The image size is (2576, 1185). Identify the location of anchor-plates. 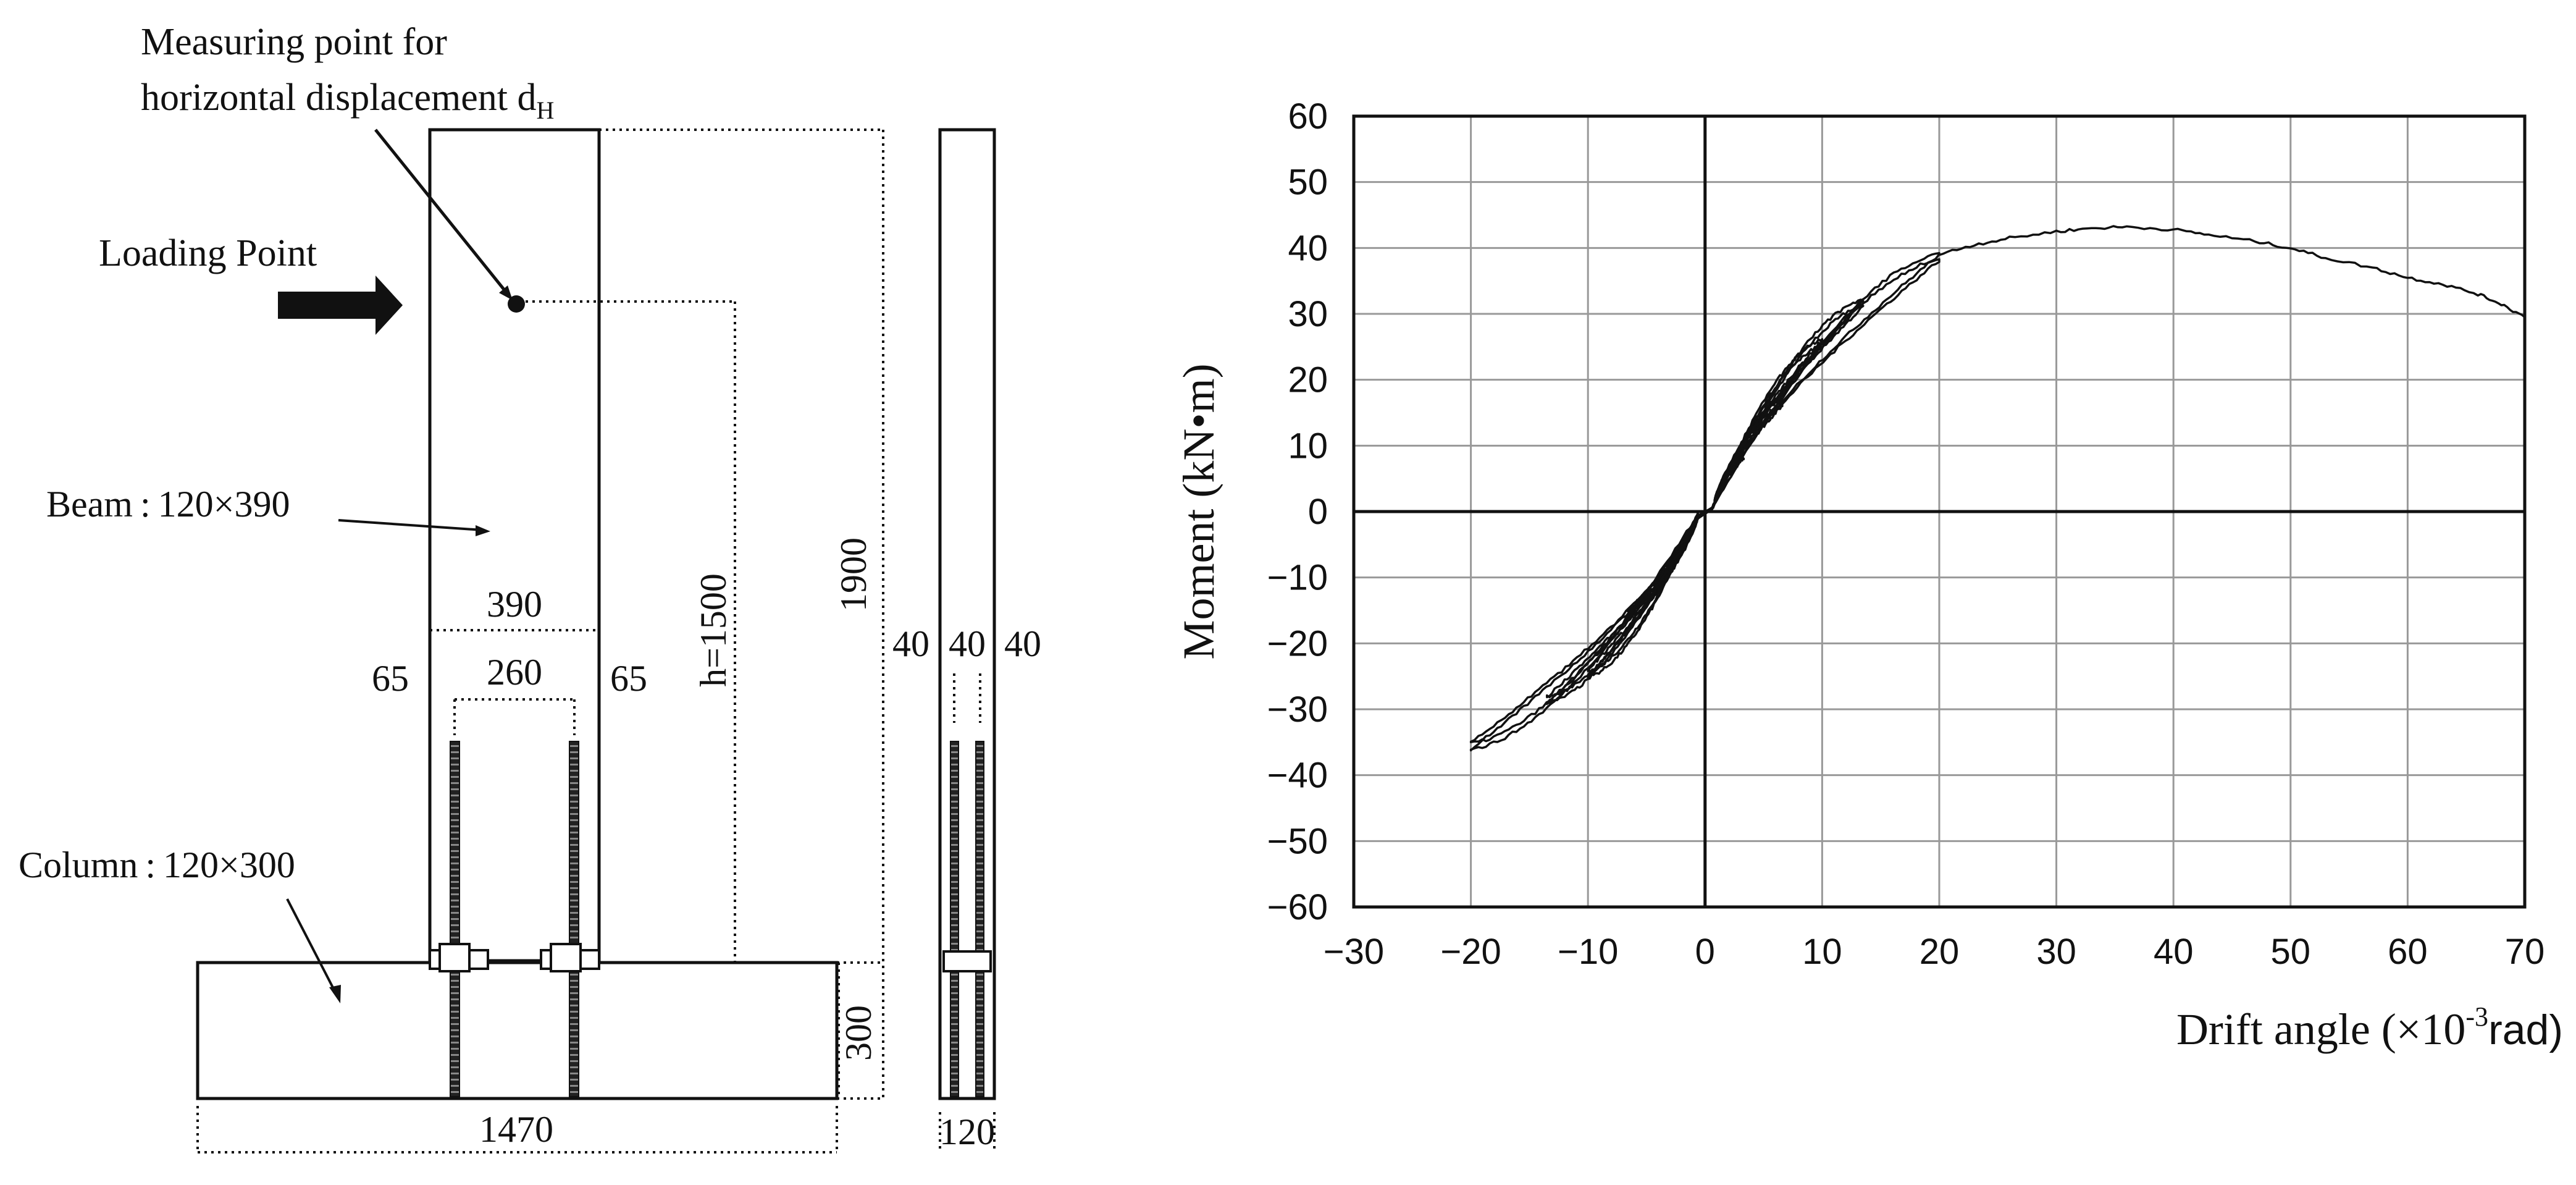
(514, 957).